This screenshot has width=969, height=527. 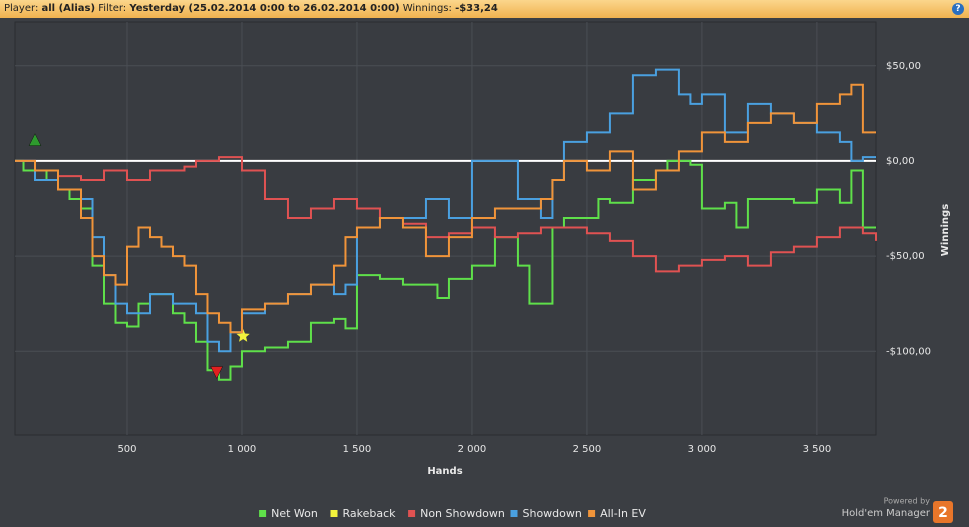 I want to click on player-label: Player:, so click(x=21, y=8).